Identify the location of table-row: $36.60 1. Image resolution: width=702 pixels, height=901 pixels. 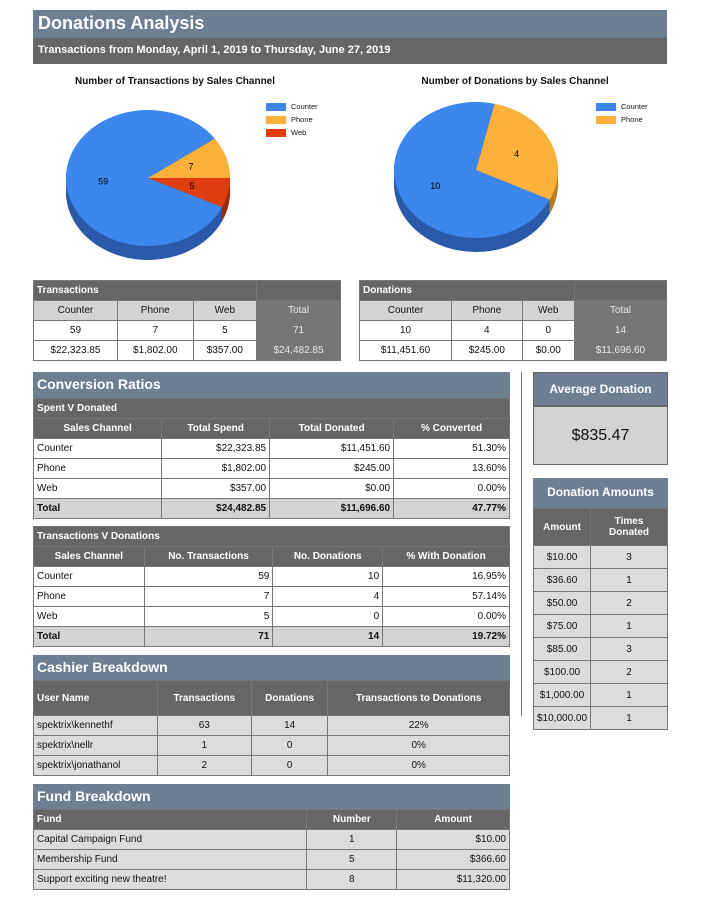
(600, 580).